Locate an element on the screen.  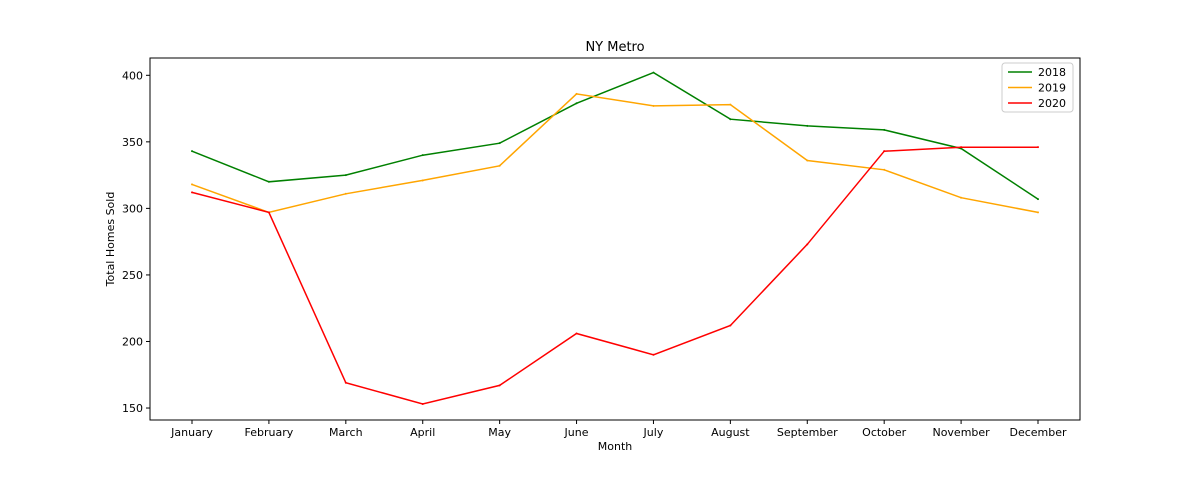
legend-box is located at coordinates (1037, 87).